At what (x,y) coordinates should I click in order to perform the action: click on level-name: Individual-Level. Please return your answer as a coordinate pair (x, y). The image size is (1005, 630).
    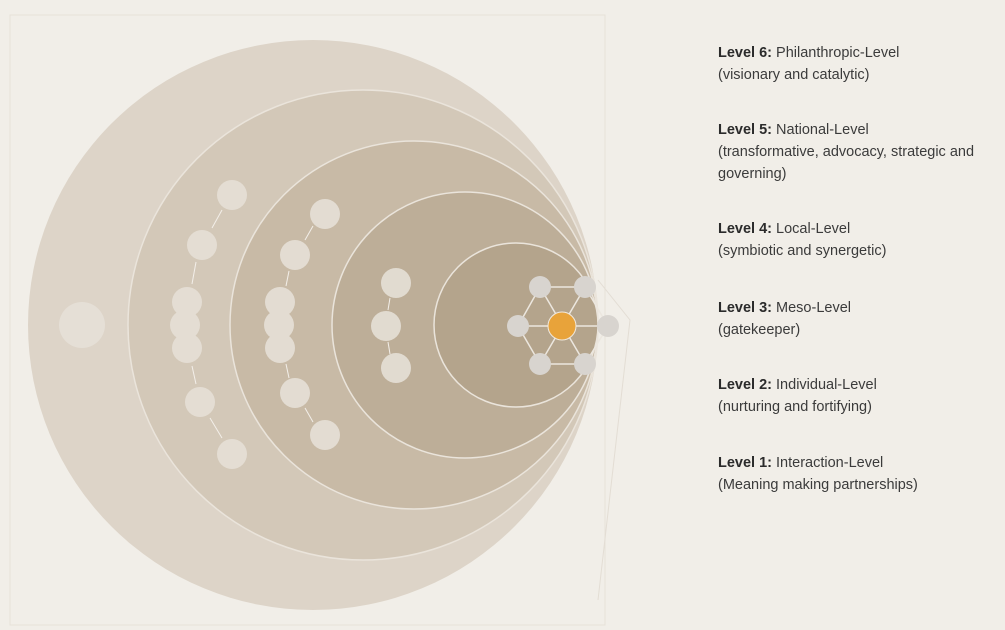
    Looking at the image, I should click on (826, 385).